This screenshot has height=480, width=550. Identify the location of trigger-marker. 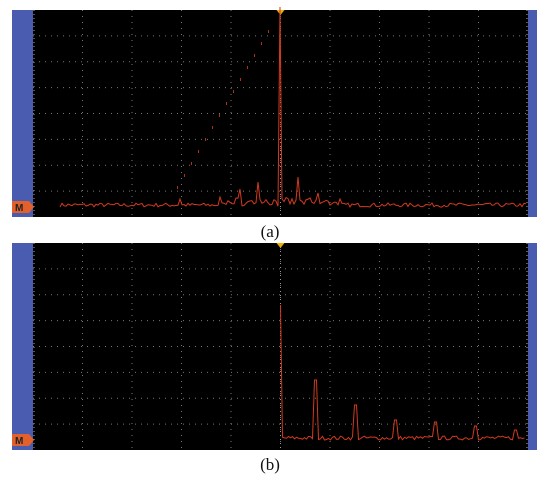
(280, 245).